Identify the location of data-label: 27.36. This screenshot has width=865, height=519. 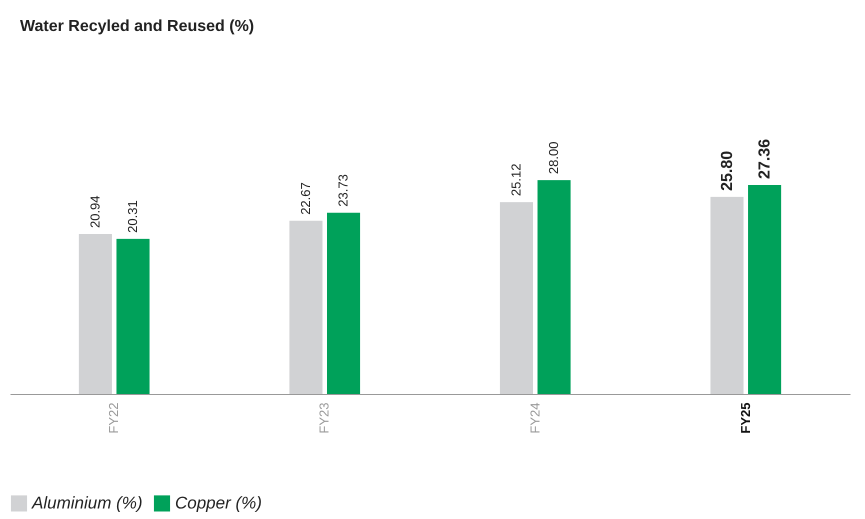
(765, 158).